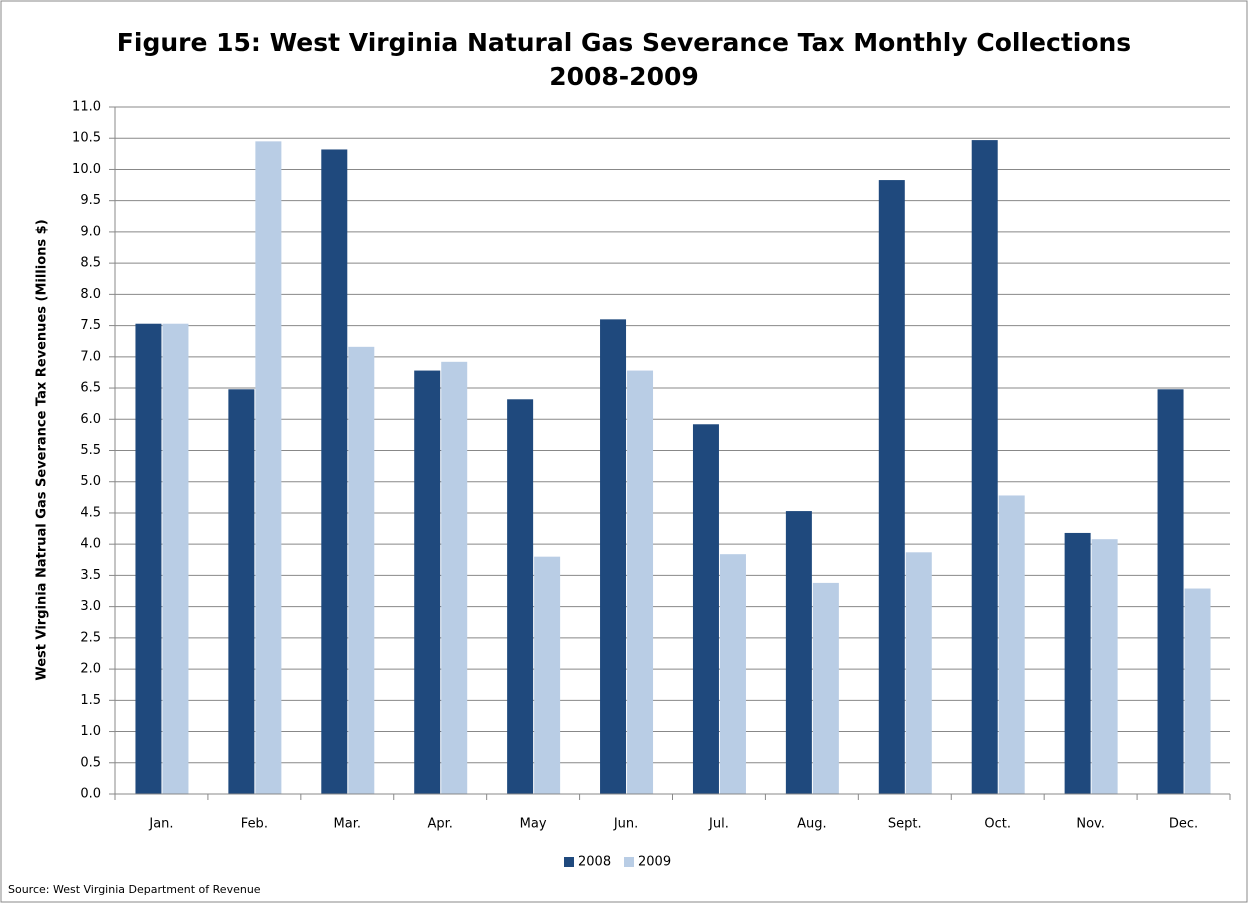  Describe the element at coordinates (86, 169) in the screenshot. I see `y-tick-label: 10.0` at that location.